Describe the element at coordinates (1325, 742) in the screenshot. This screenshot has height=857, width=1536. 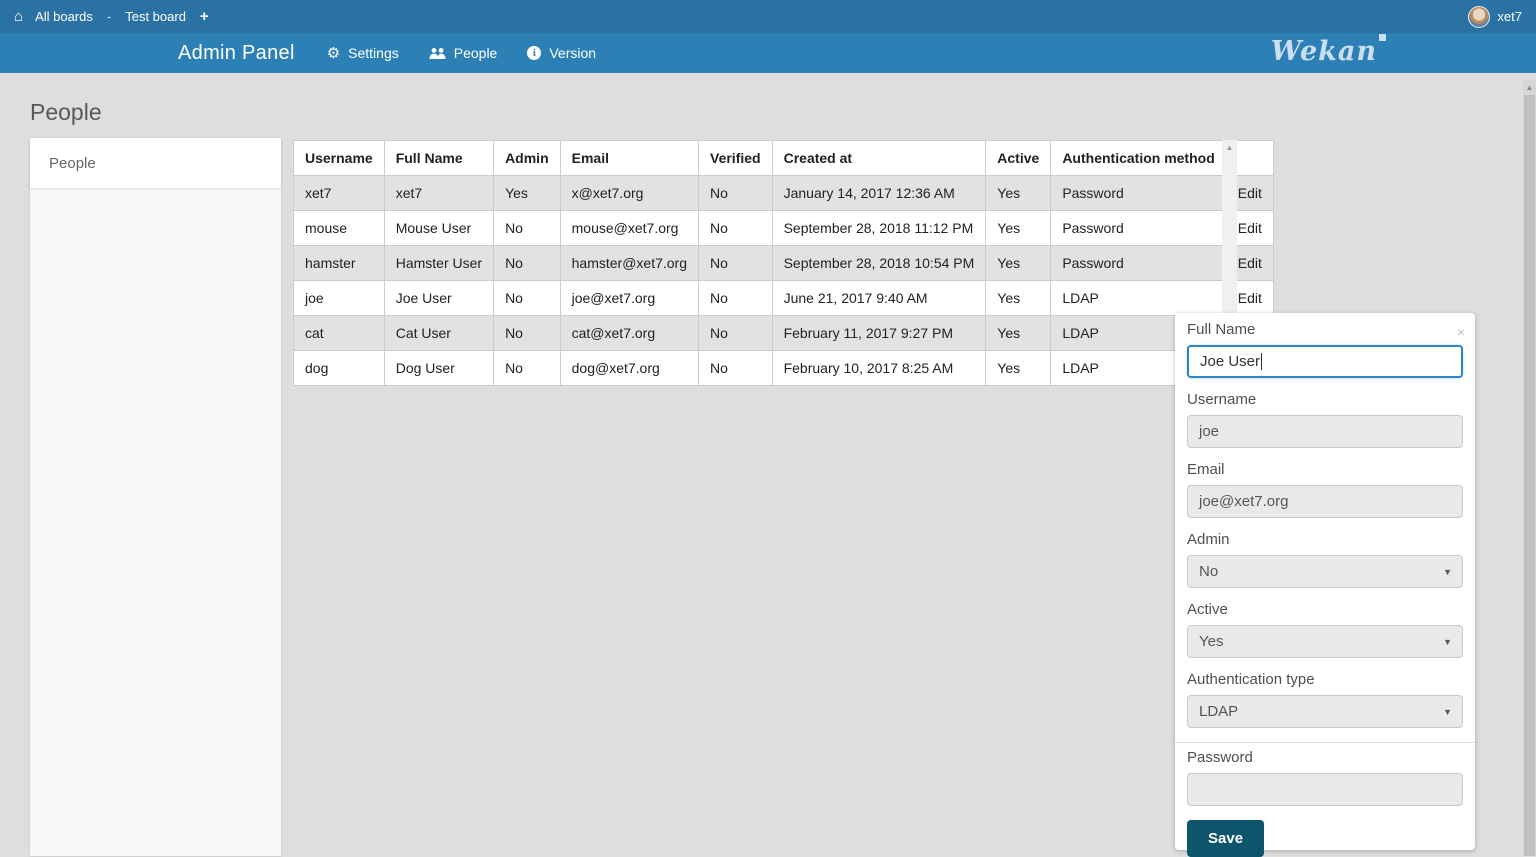
I see `panel-divider` at that location.